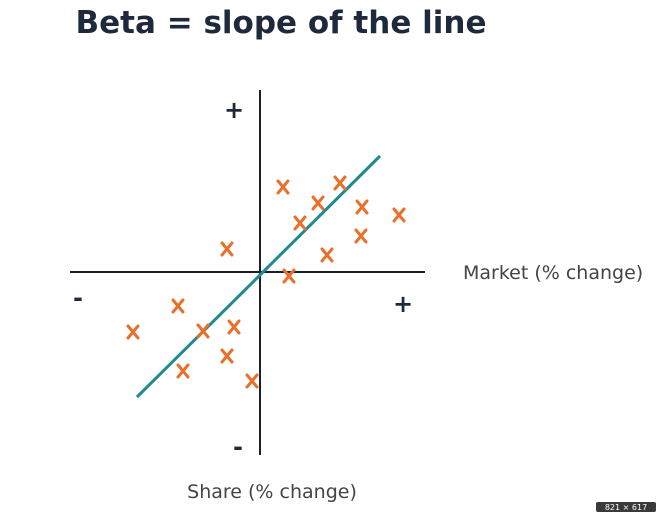  What do you see at coordinates (553, 273) in the screenshot?
I see `x-label: Market (% change)` at bounding box center [553, 273].